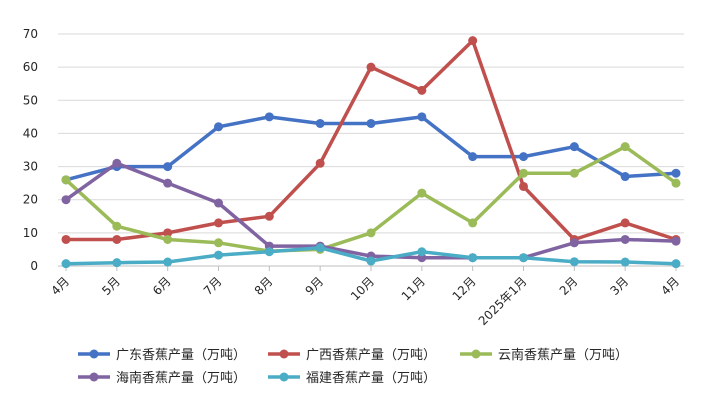 Image resolution: width=725 pixels, height=403 pixels. Describe the element at coordinates (620, 286) in the screenshot. I see `x-tick-label: 3月` at that location.